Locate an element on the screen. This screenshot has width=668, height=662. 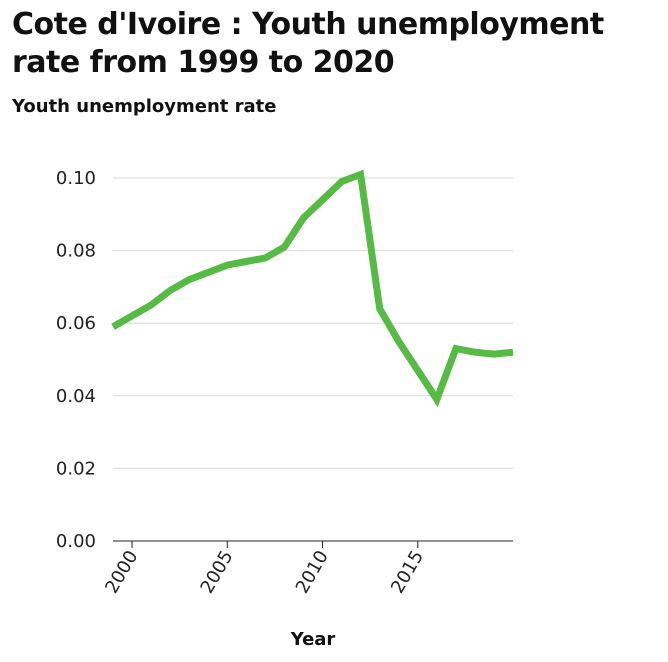
x-tick-label: 2005 is located at coordinates (217, 572).